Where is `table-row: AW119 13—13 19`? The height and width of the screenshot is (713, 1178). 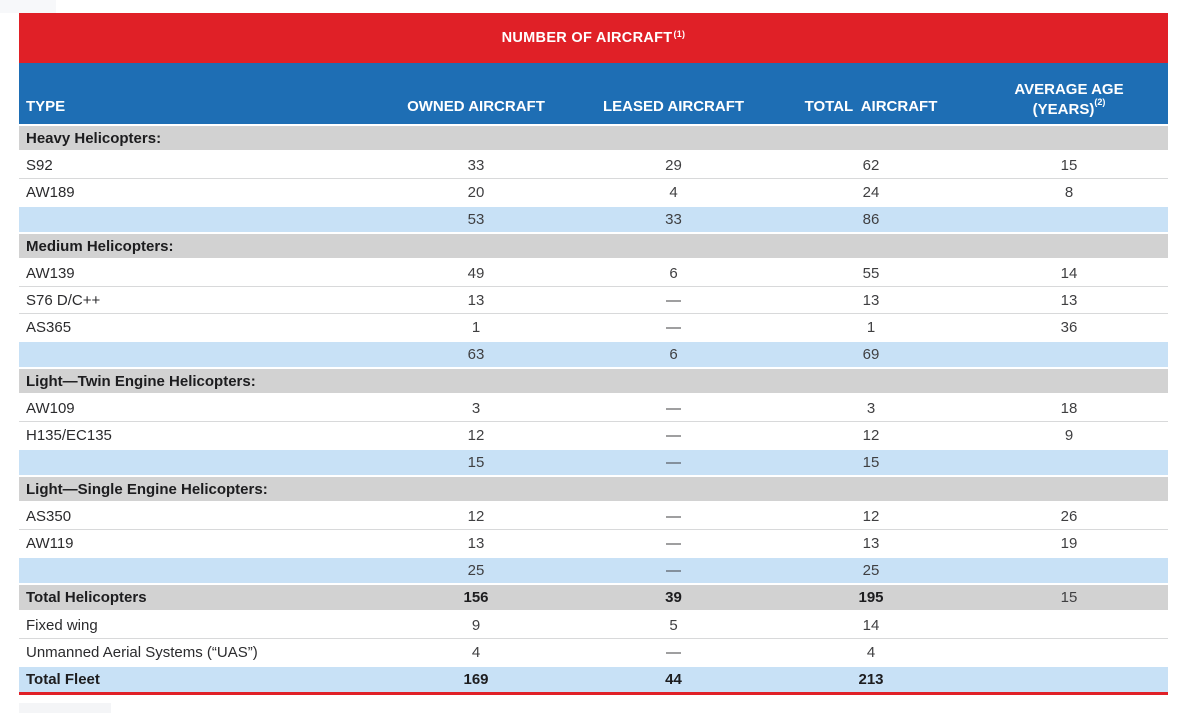 table-row: AW119 13—13 19 is located at coordinates (593, 543).